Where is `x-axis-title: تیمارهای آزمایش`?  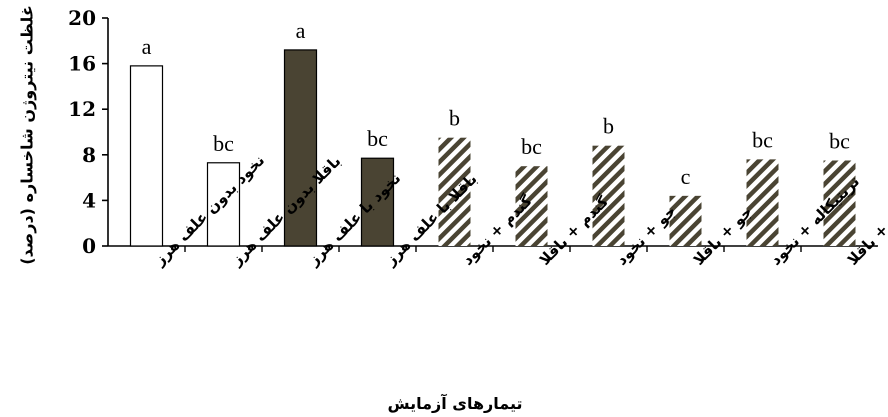
x-axis-title: تیمارهای آزمایش is located at coordinates (454, 403).